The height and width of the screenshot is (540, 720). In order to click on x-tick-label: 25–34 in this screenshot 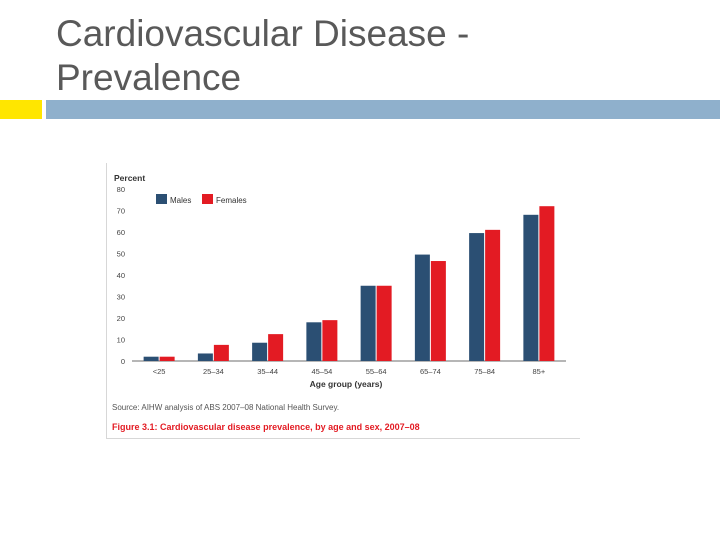, I will do `click(213, 371)`.